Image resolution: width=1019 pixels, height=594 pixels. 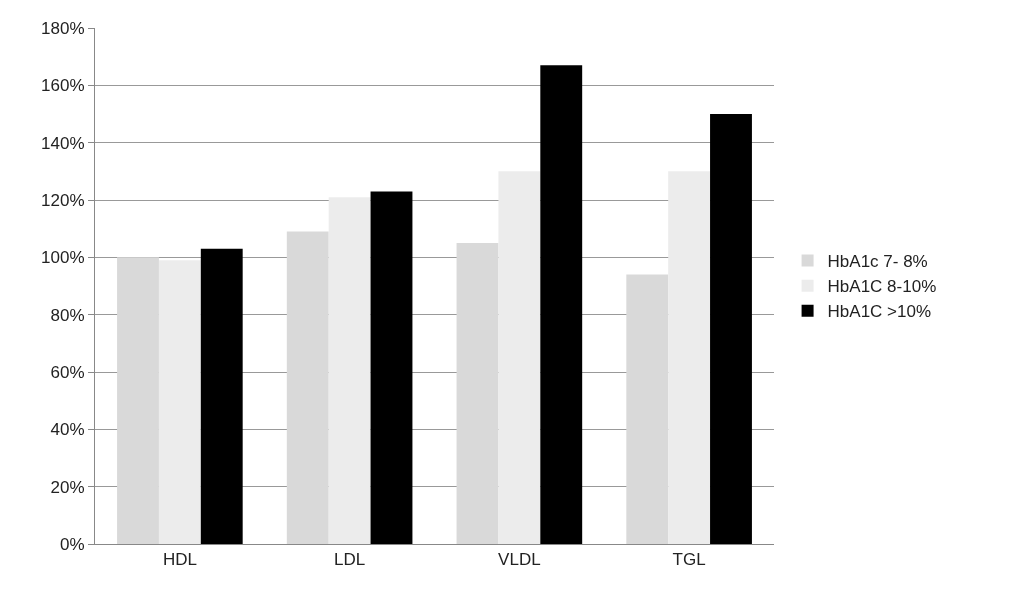 What do you see at coordinates (879, 312) in the screenshot?
I see `legend-label: HbA1C >10%` at bounding box center [879, 312].